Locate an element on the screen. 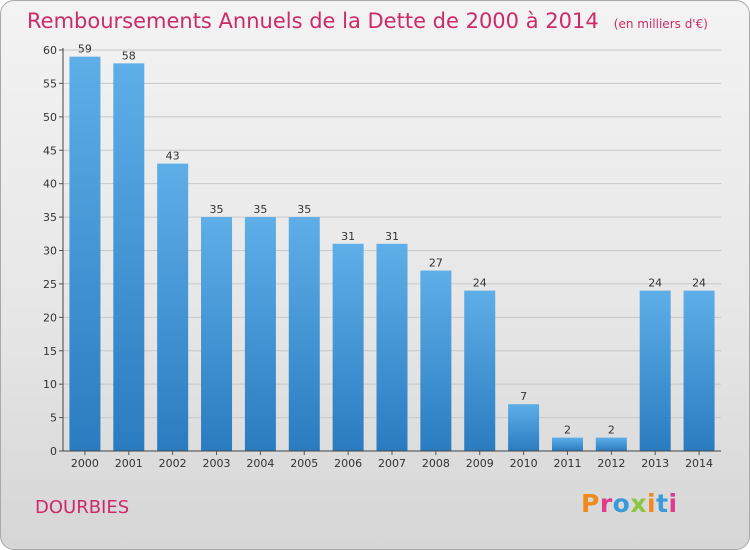 The image size is (750, 550). bar-2011 is located at coordinates (567, 444).